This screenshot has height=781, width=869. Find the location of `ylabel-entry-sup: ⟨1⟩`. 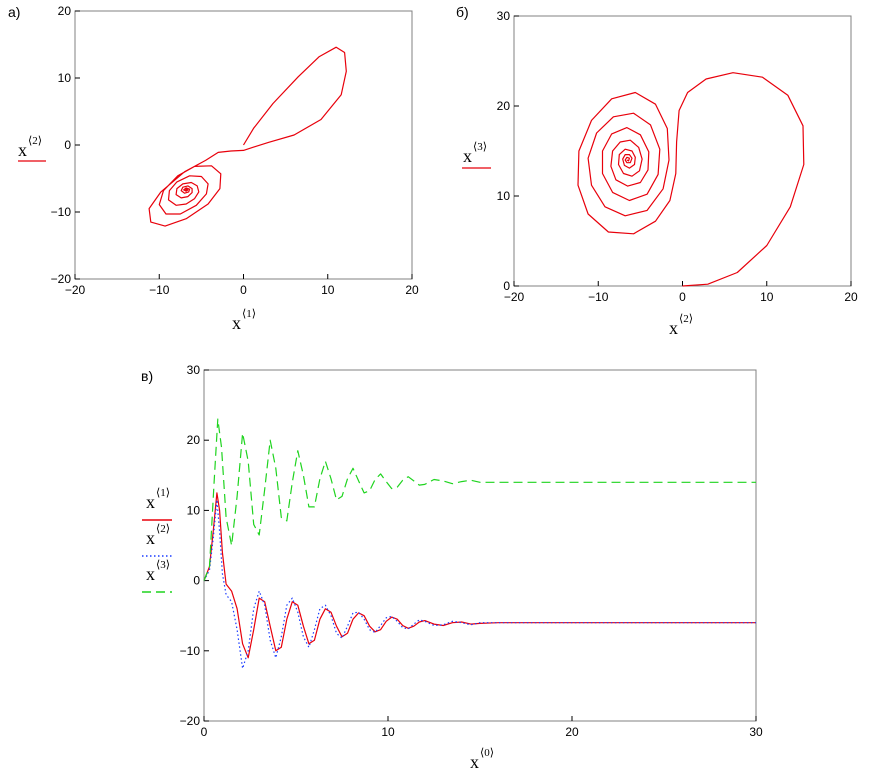

ylabel-entry-sup: ⟨1⟩ is located at coordinates (163, 493).